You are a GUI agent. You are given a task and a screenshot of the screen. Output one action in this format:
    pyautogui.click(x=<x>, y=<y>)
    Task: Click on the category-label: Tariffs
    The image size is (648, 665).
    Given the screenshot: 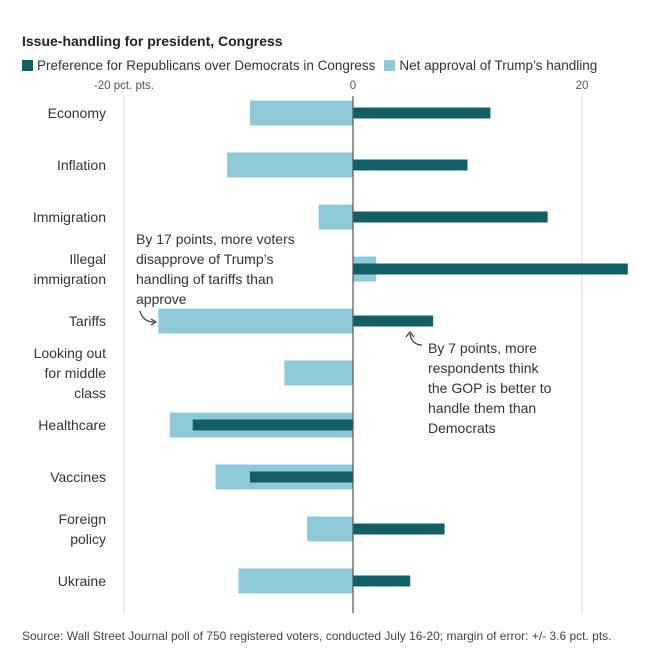 What is the action you would take?
    pyautogui.click(x=87, y=321)
    